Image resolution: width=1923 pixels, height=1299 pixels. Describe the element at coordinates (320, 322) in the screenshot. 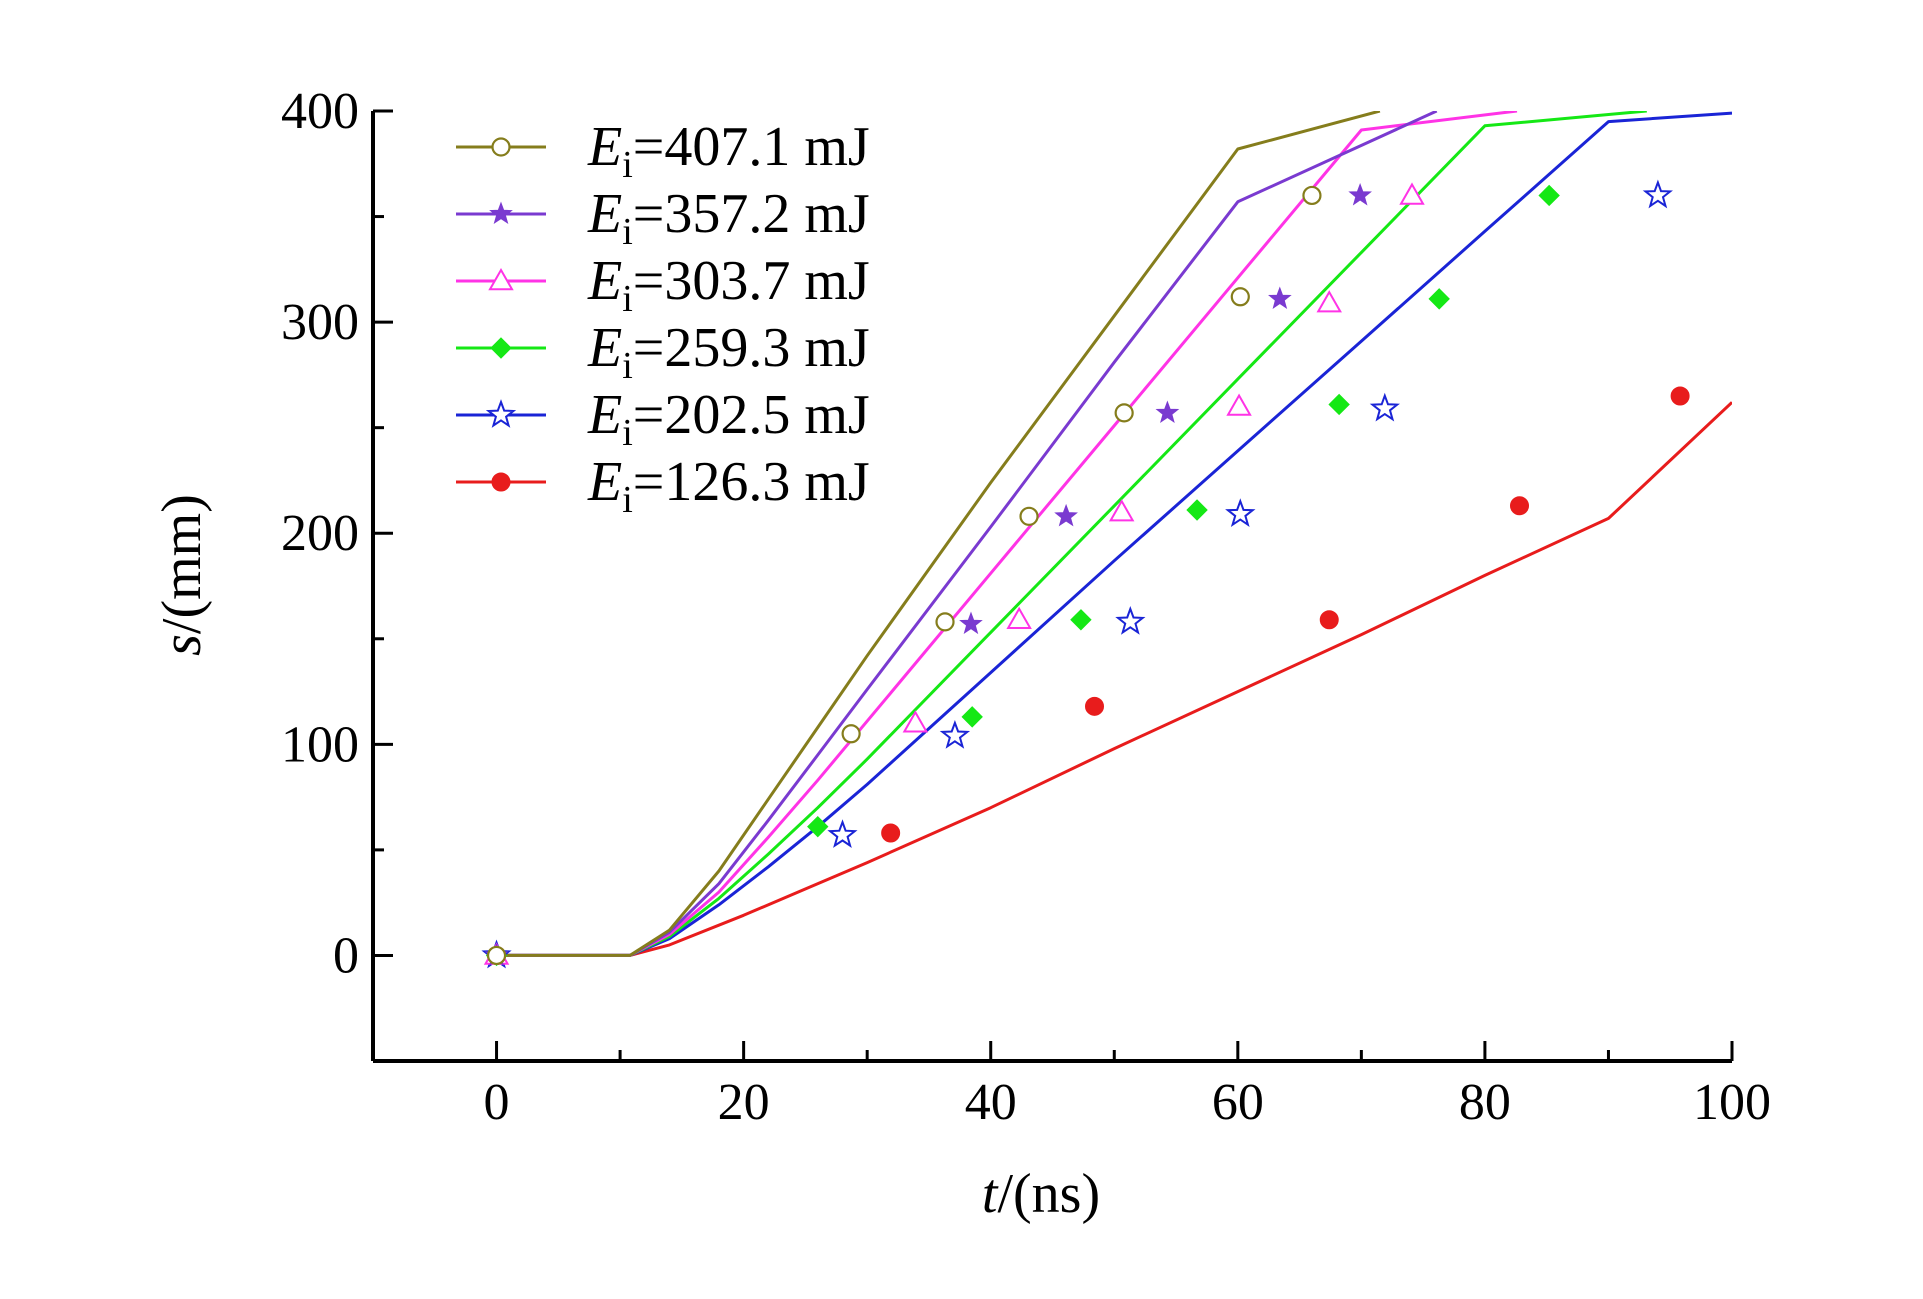

I see `y-tick-label: 300` at that location.